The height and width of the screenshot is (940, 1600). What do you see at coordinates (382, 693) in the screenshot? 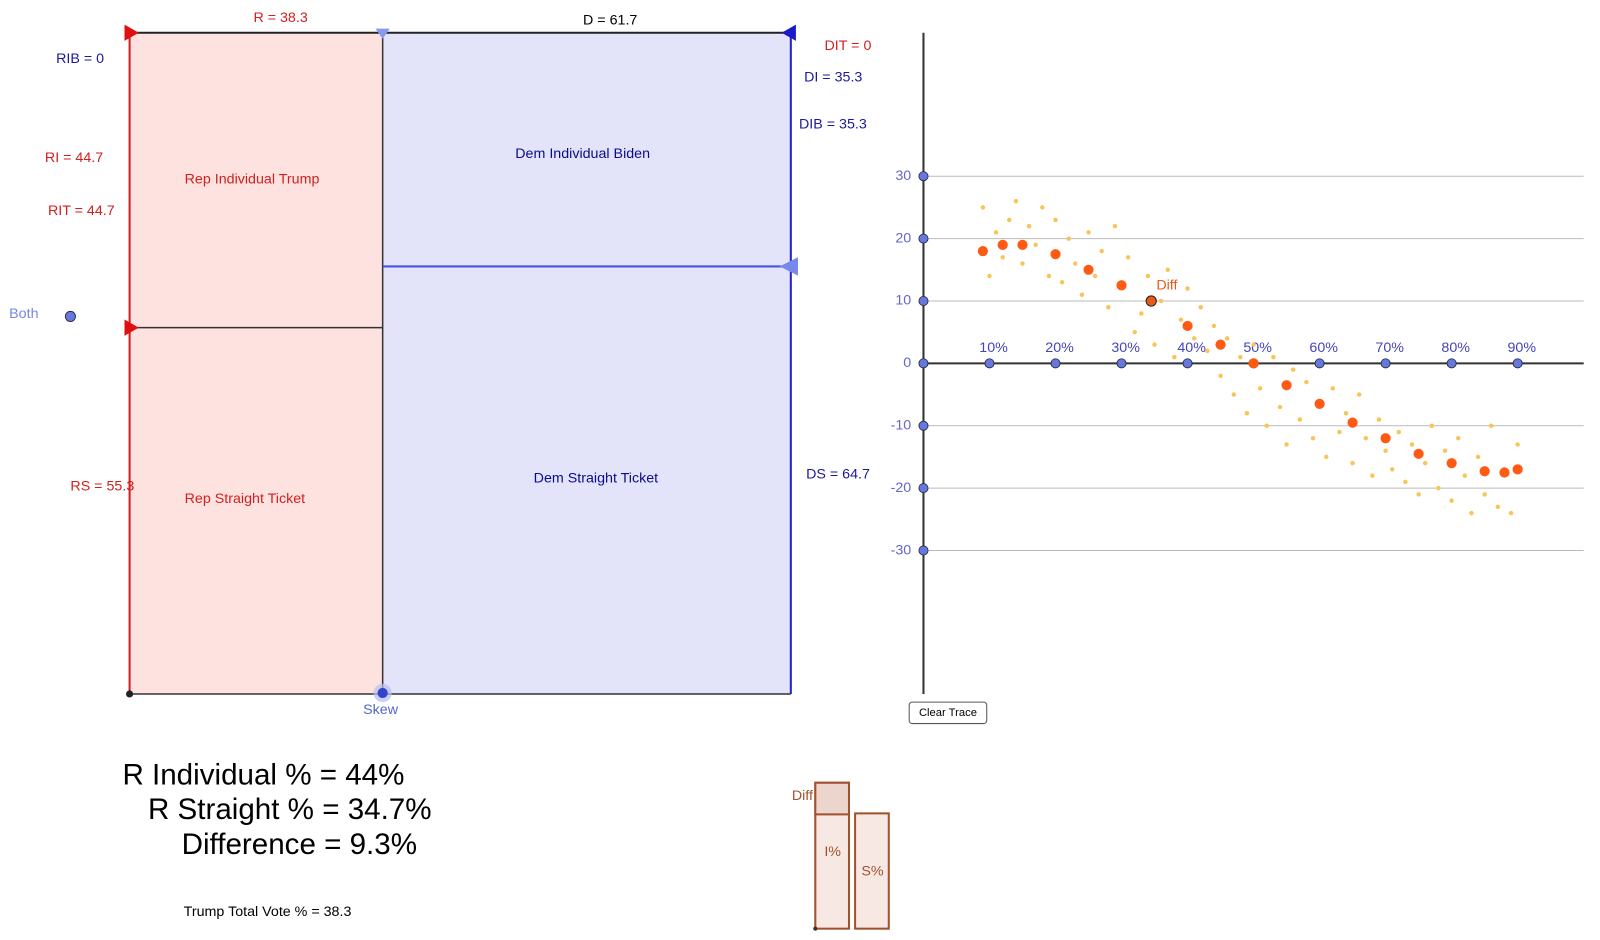
I see `skew-point` at bounding box center [382, 693].